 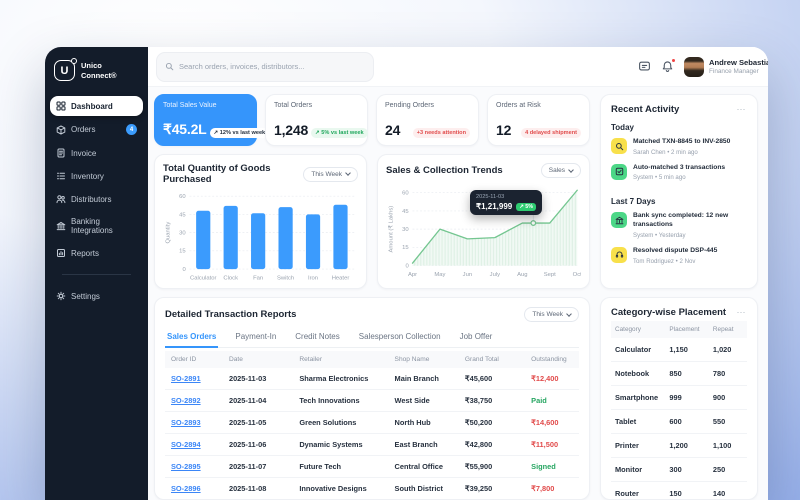 What do you see at coordinates (184, 270) in the screenshot?
I see `svg-text: 0` at bounding box center [184, 270].